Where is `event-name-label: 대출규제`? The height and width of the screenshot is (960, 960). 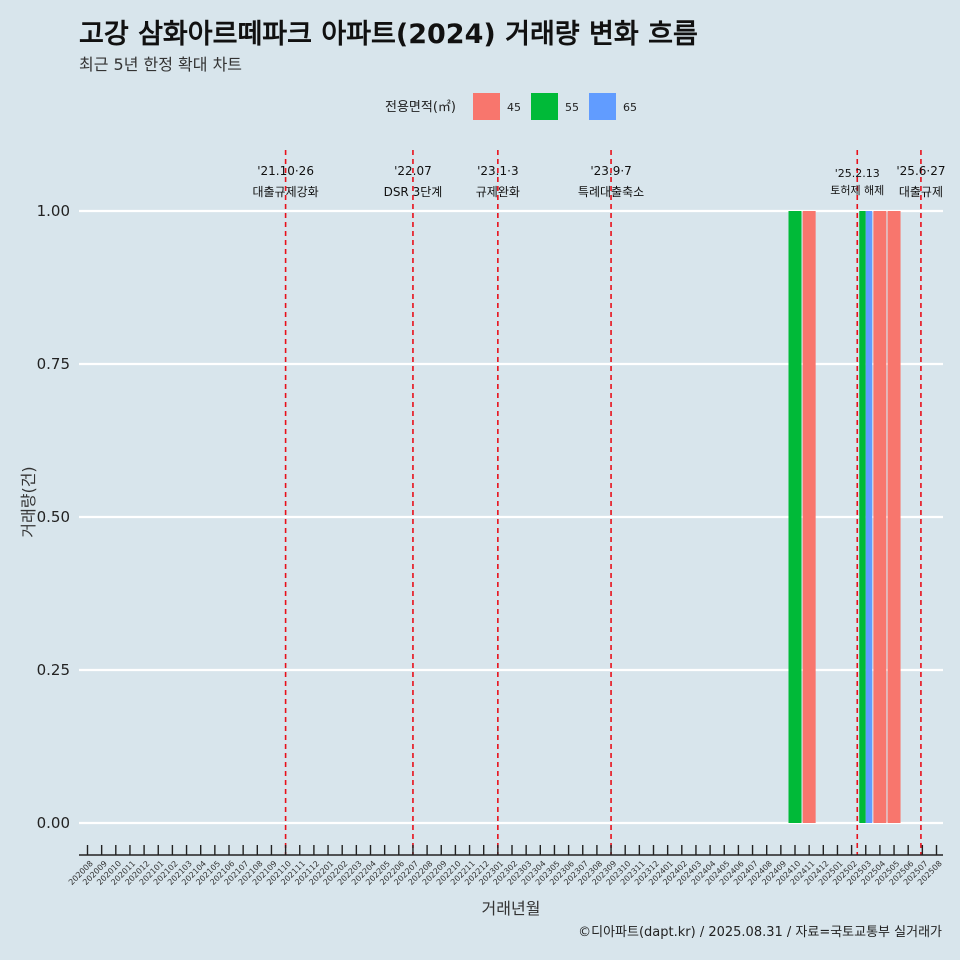
event-name-label: 대출규제 is located at coordinates (921, 192).